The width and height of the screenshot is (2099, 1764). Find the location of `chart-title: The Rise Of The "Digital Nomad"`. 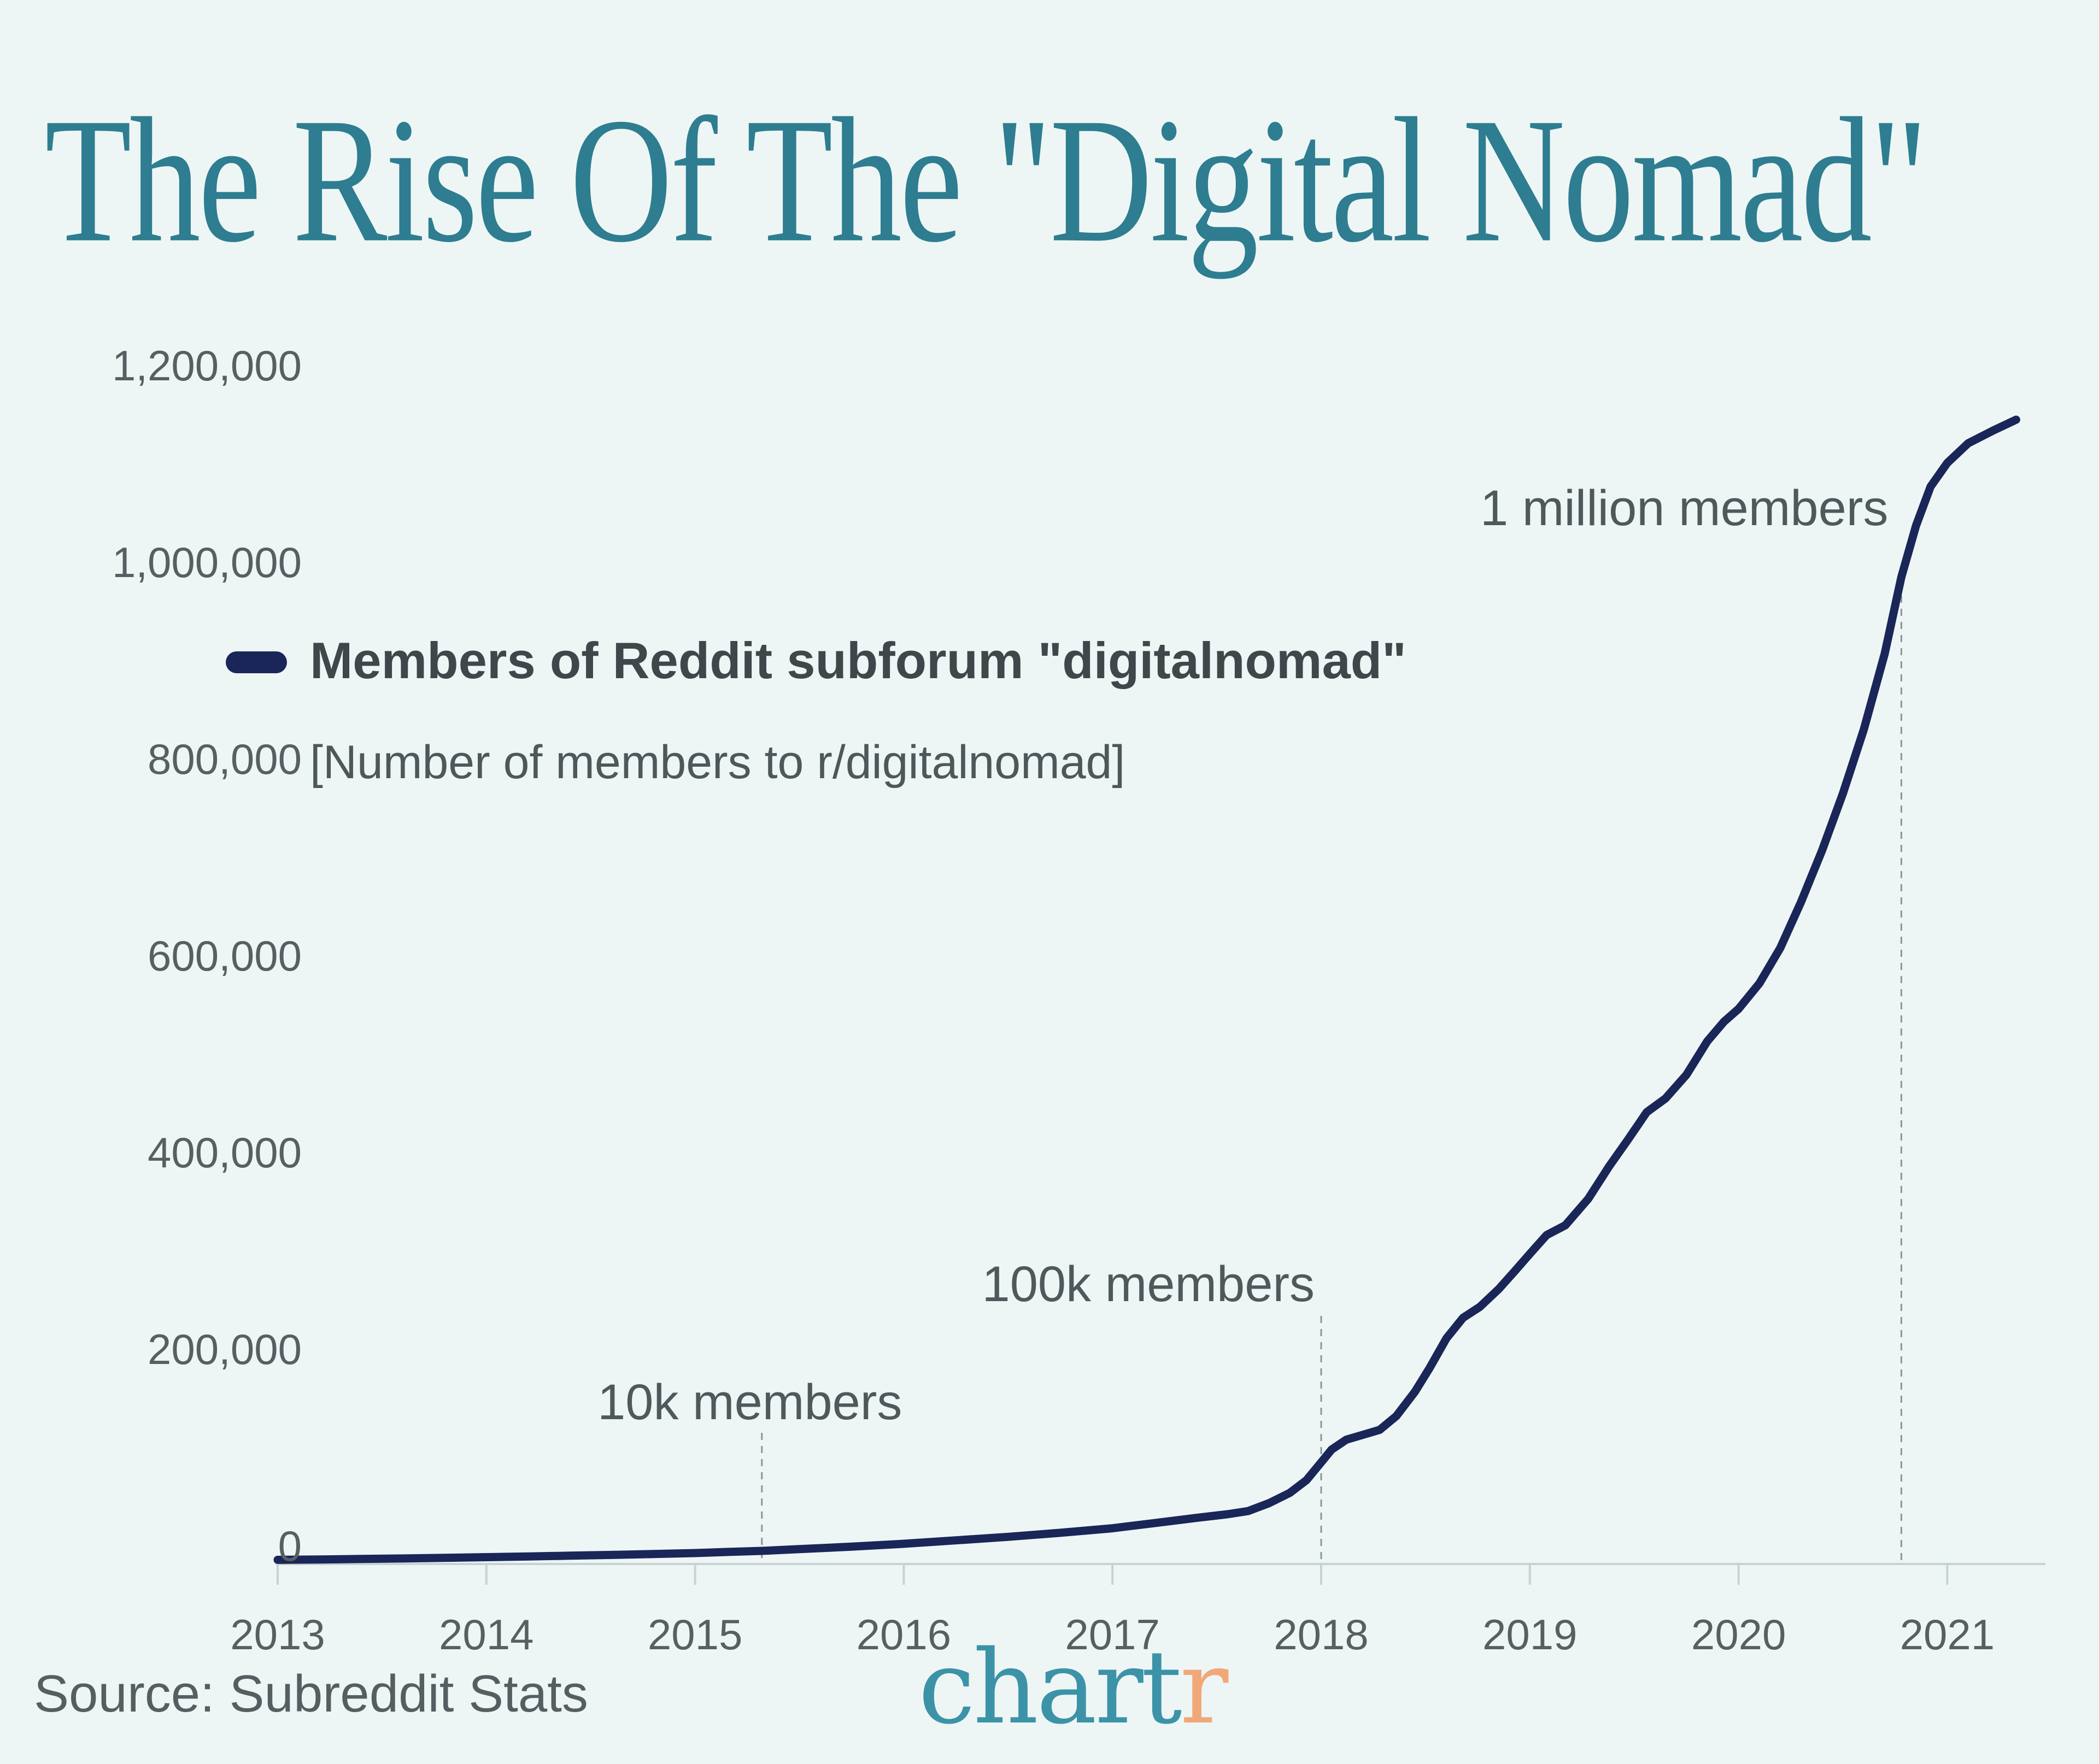

chart-title: The Rise Of The "Digital Nomad" is located at coordinates (986, 180).